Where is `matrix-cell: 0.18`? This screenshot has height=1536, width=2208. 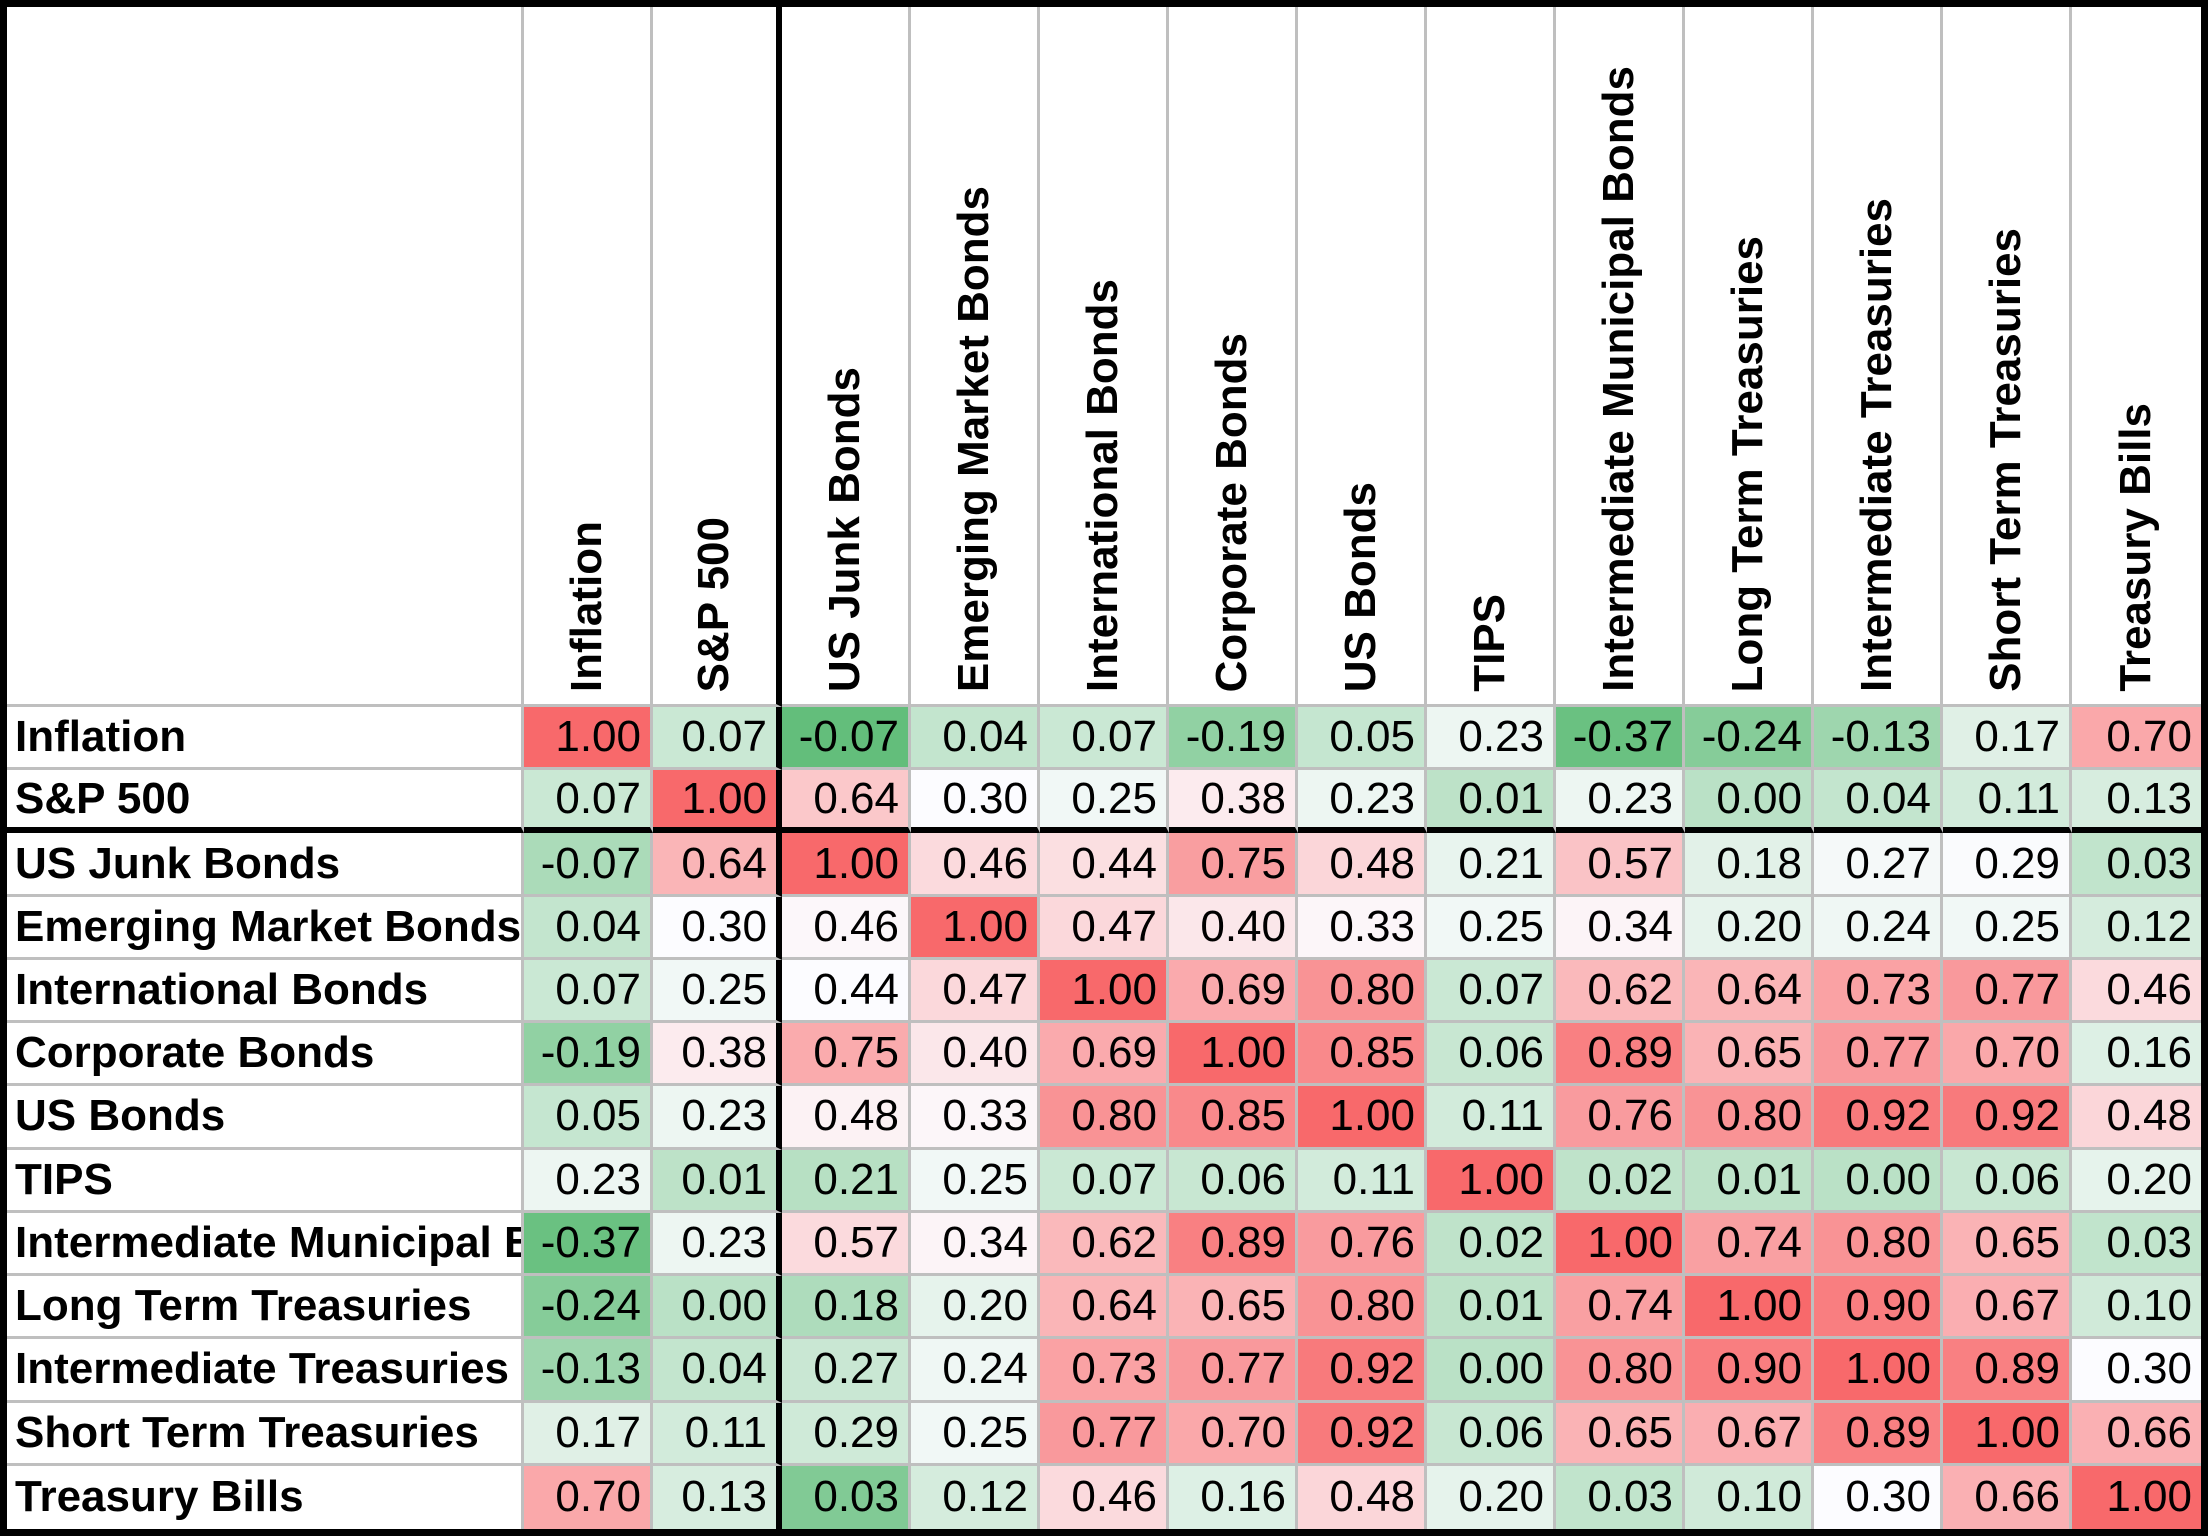 matrix-cell: 0.18 is located at coordinates (846, 1308).